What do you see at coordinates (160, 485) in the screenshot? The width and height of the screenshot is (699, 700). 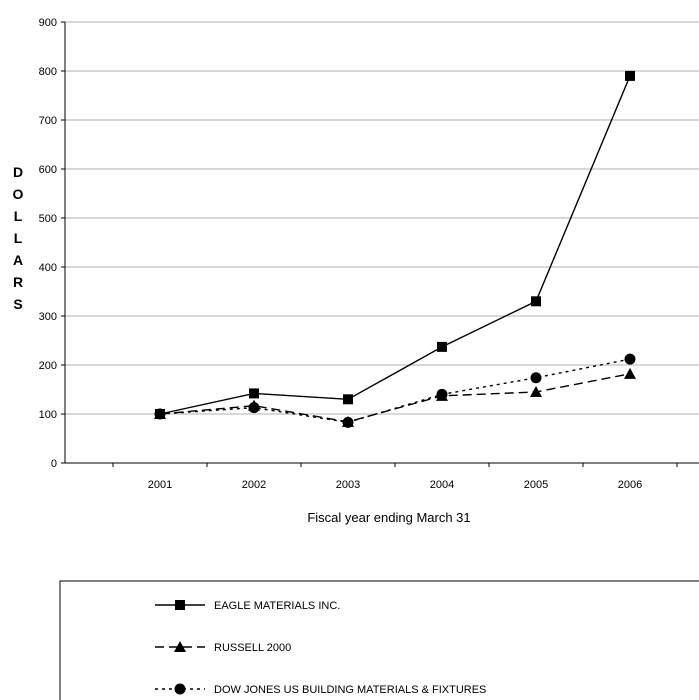 I see `x-tick-label: 2001` at bounding box center [160, 485].